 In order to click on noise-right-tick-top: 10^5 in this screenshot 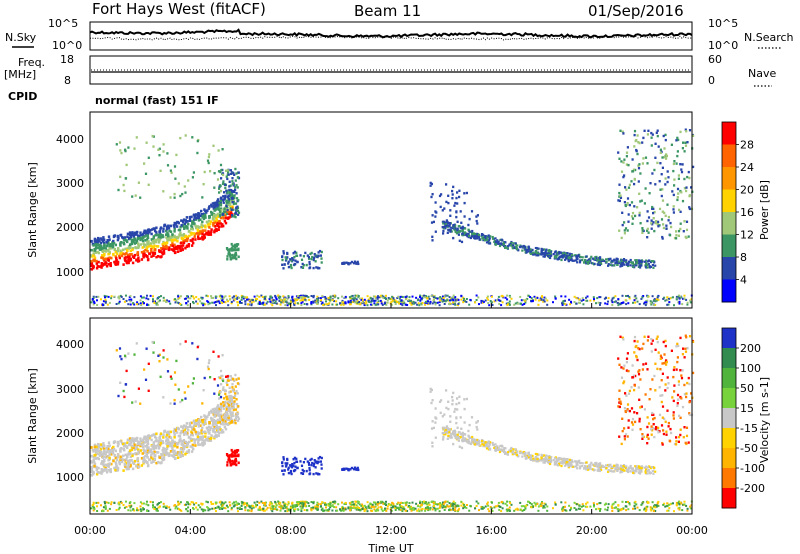, I will do `click(723, 23)`.